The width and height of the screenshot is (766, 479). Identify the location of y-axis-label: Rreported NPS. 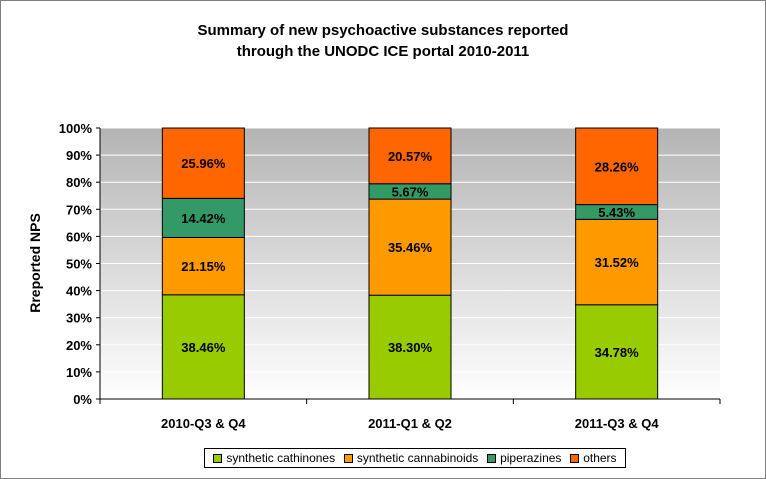
(35, 263).